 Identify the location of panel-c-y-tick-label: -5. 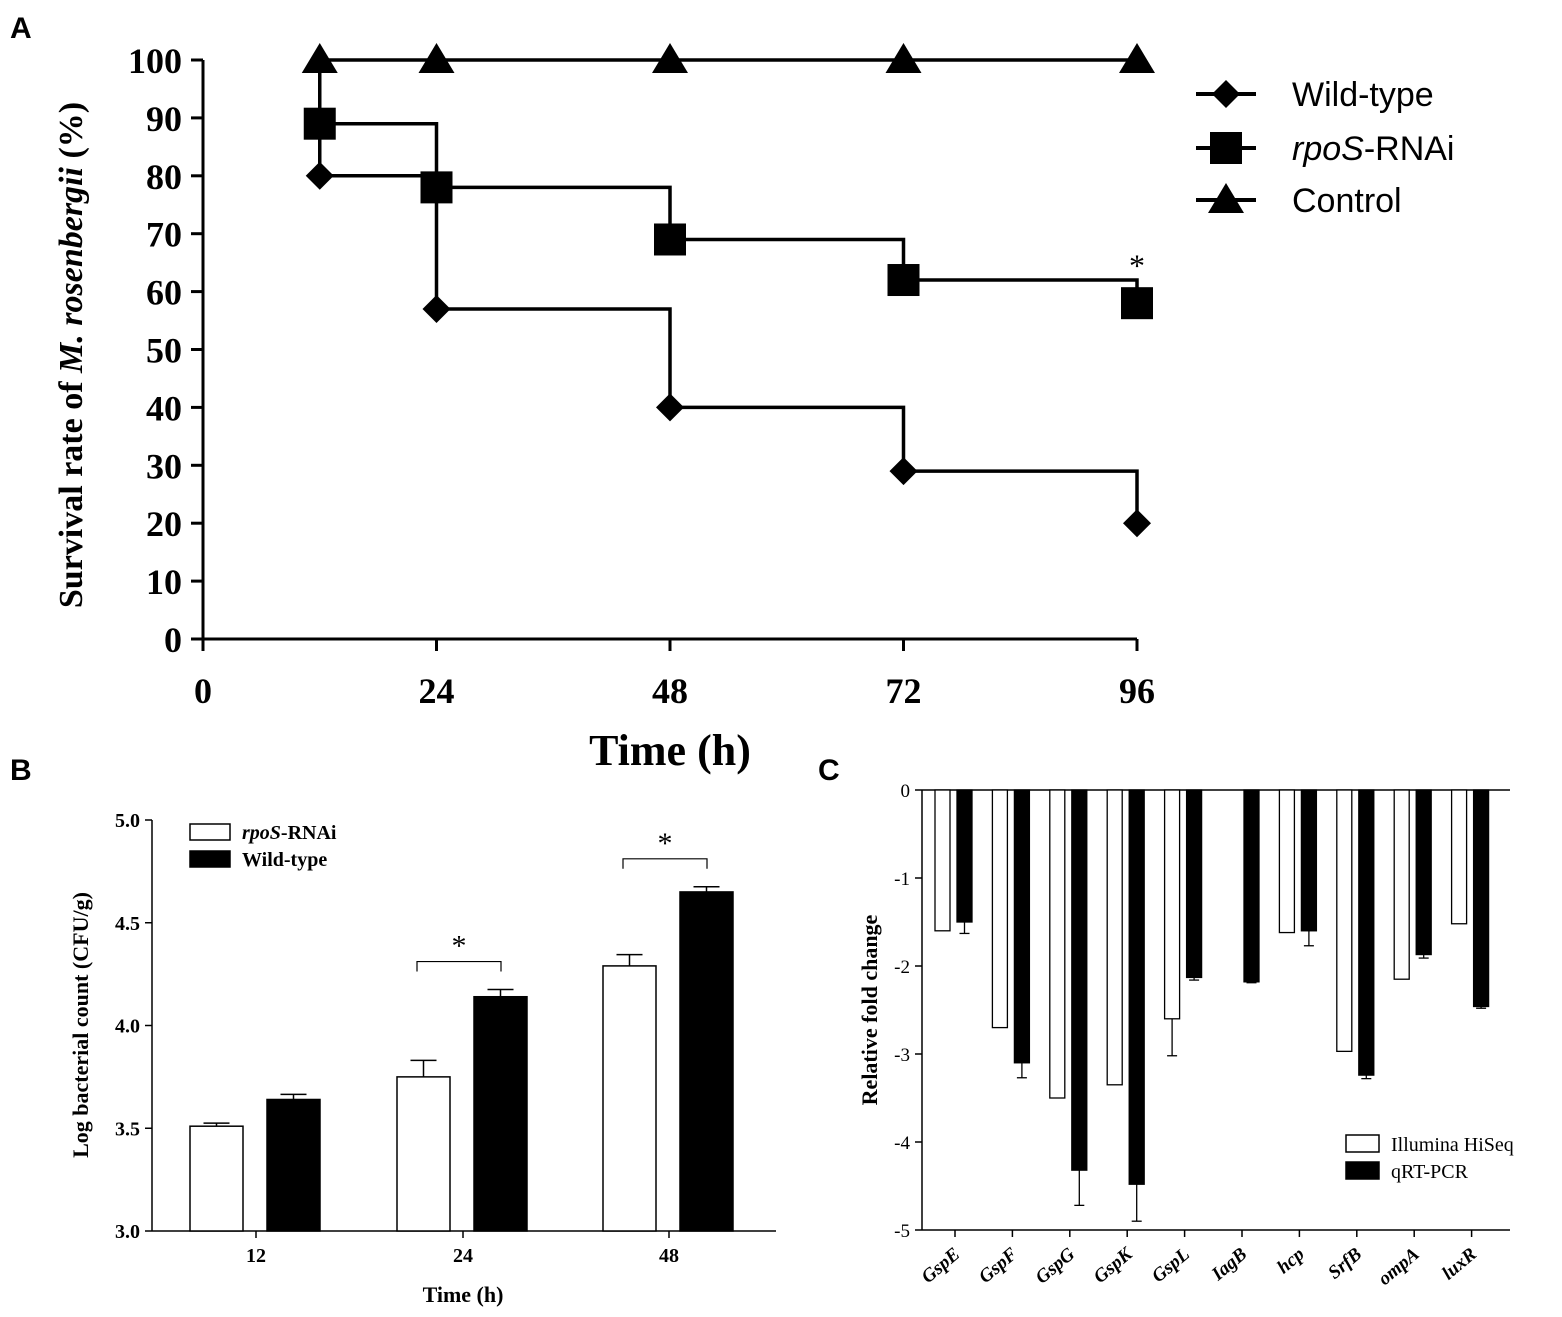
(902, 1231).